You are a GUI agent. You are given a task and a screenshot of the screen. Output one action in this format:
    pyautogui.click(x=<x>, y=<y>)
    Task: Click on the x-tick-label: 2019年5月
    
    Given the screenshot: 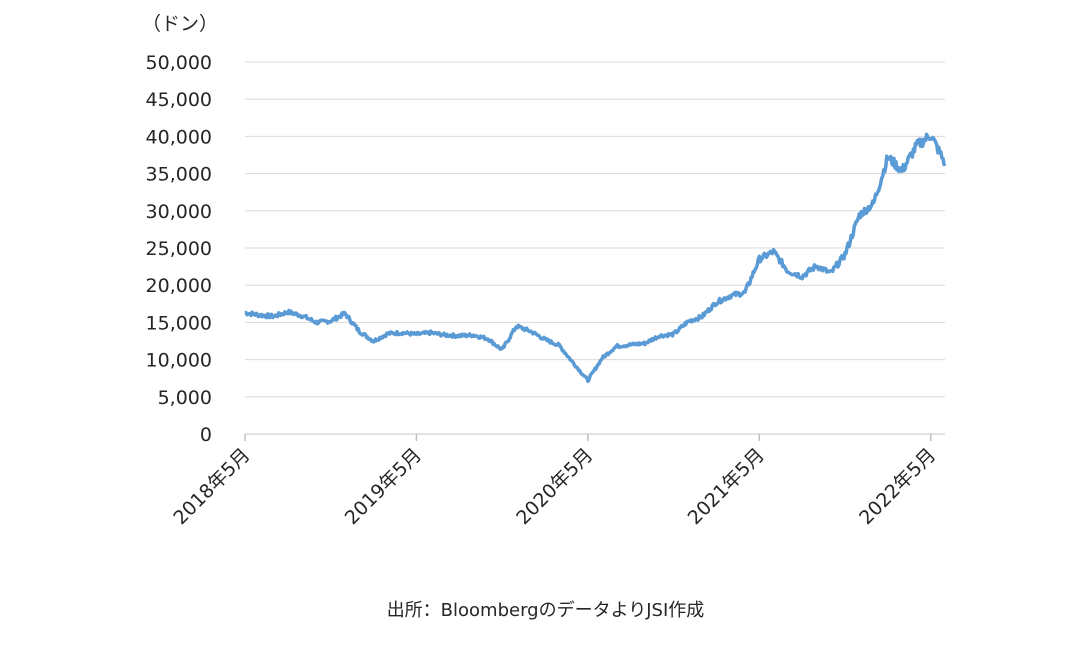 What is the action you would take?
    pyautogui.click(x=383, y=486)
    